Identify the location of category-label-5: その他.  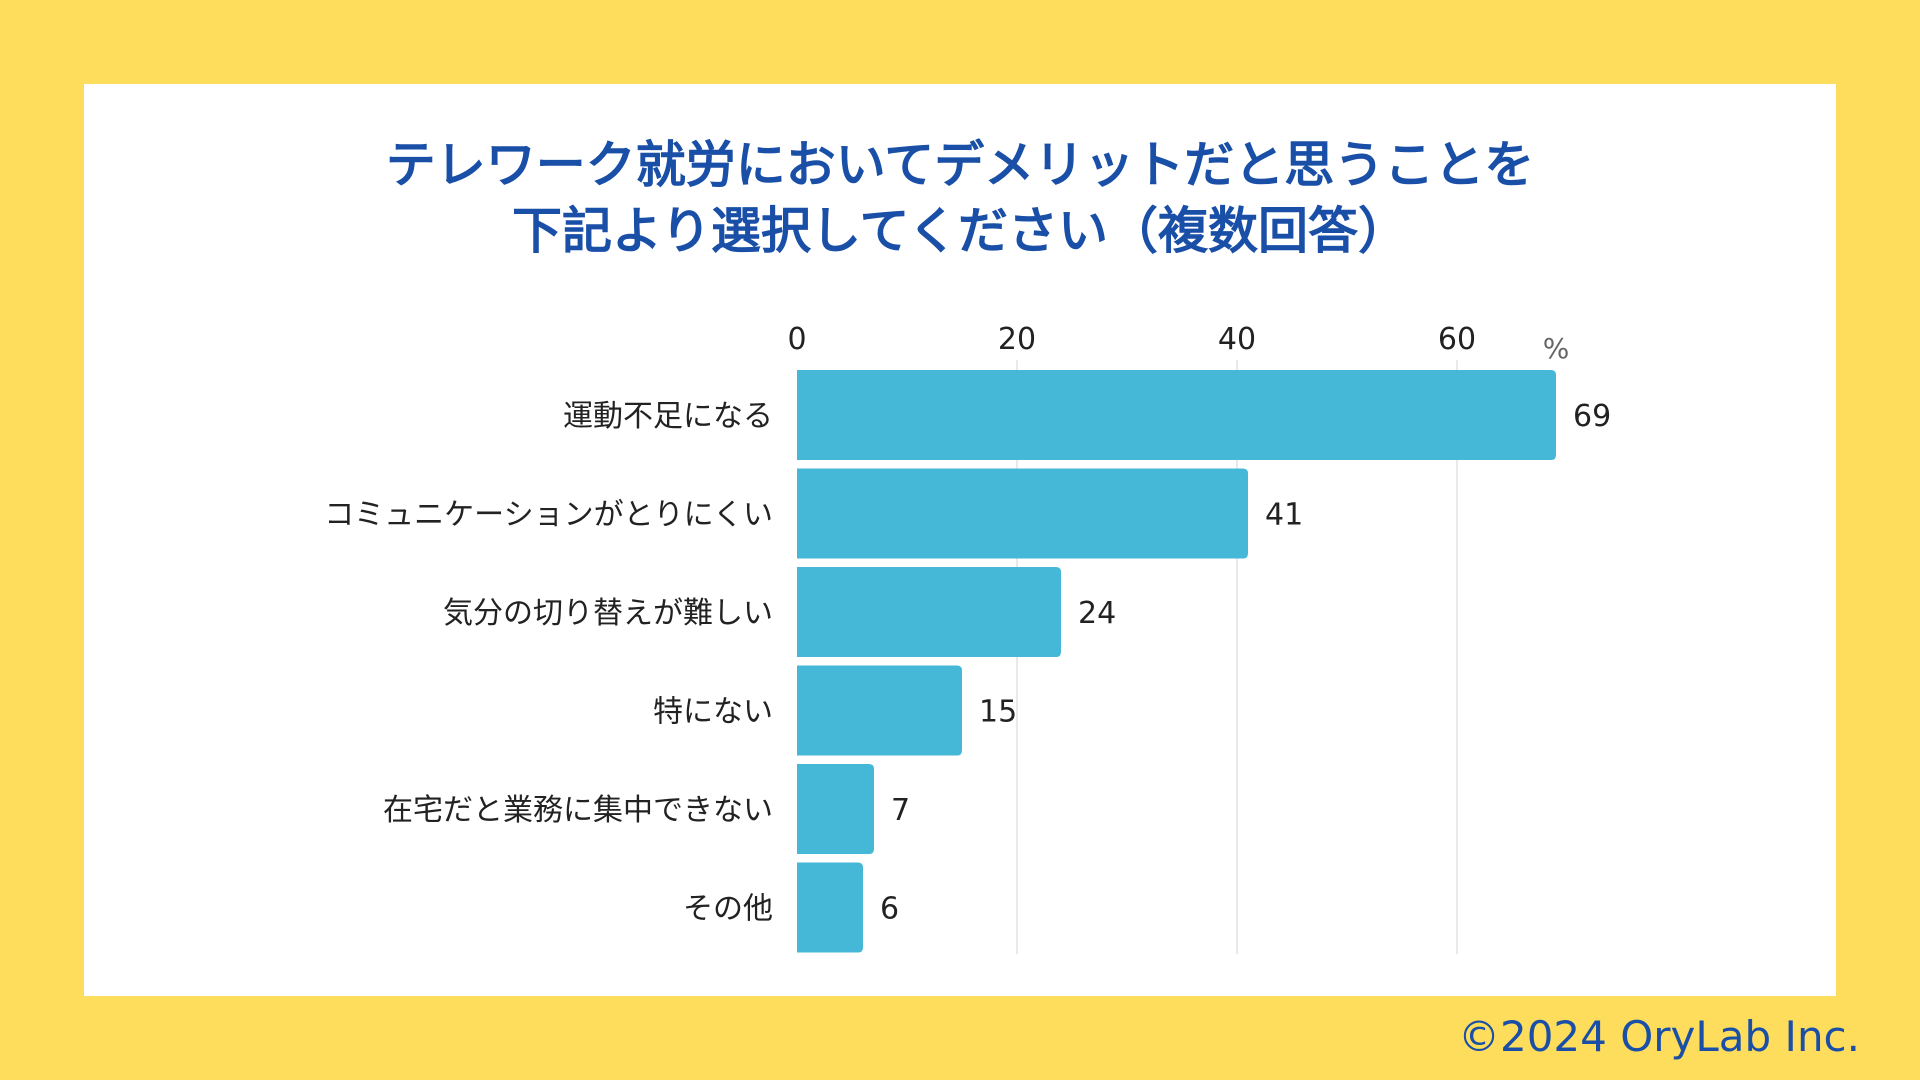
(728, 909).